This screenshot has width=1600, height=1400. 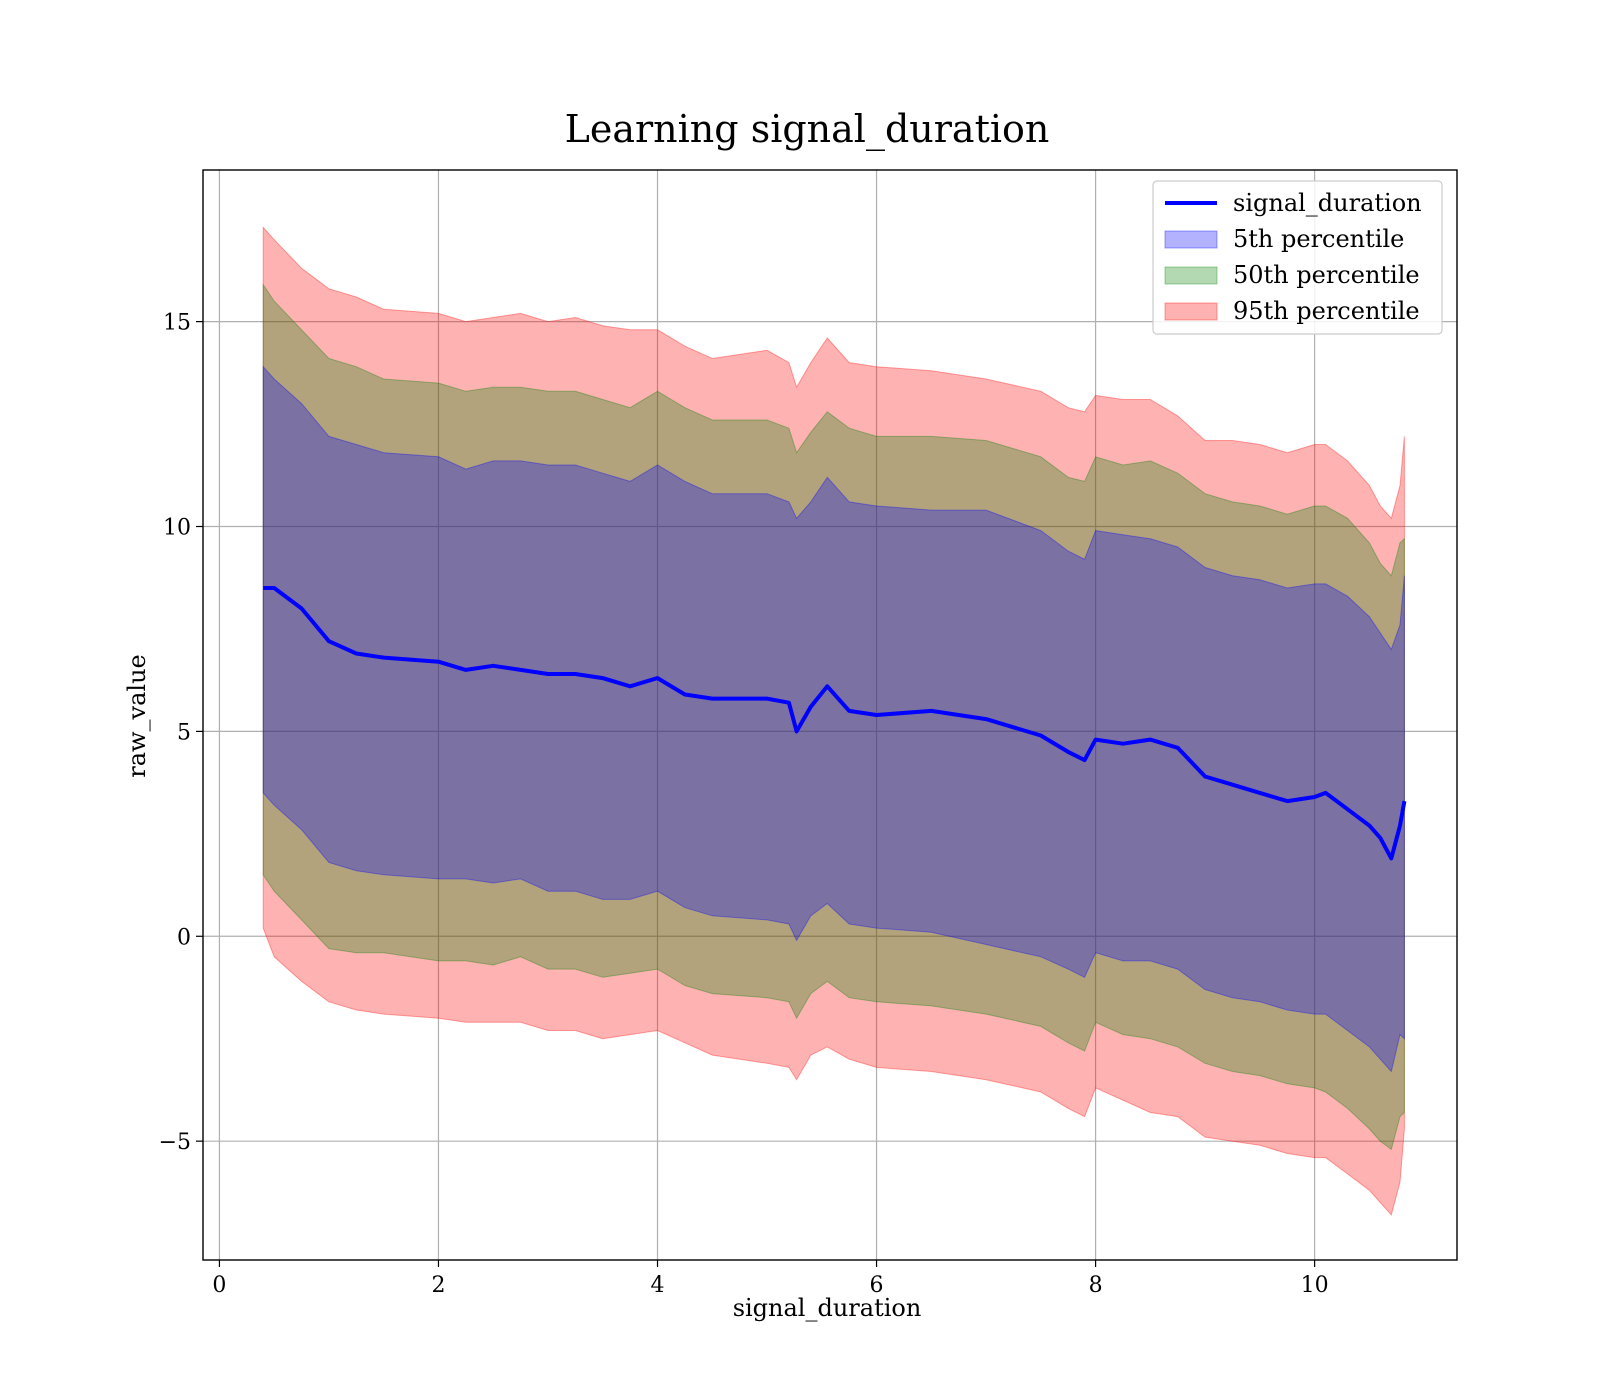 I want to click on y-tick-label: 5, so click(x=184, y=732).